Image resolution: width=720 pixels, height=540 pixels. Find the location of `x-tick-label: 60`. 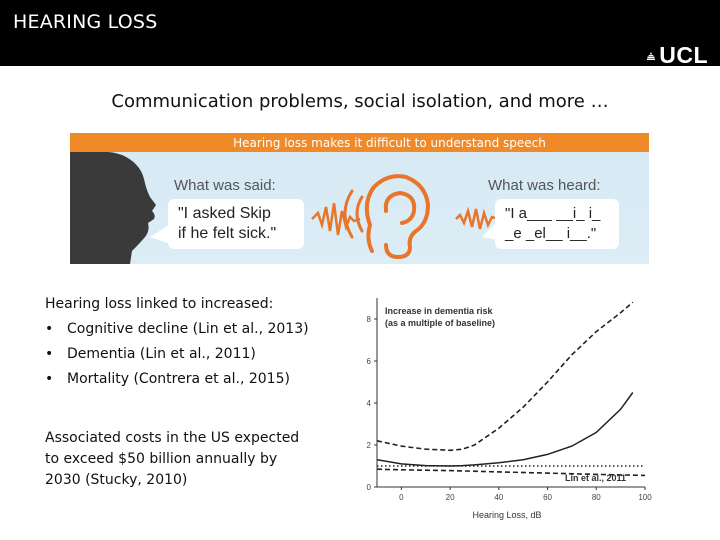

x-tick-label: 60 is located at coordinates (547, 497).